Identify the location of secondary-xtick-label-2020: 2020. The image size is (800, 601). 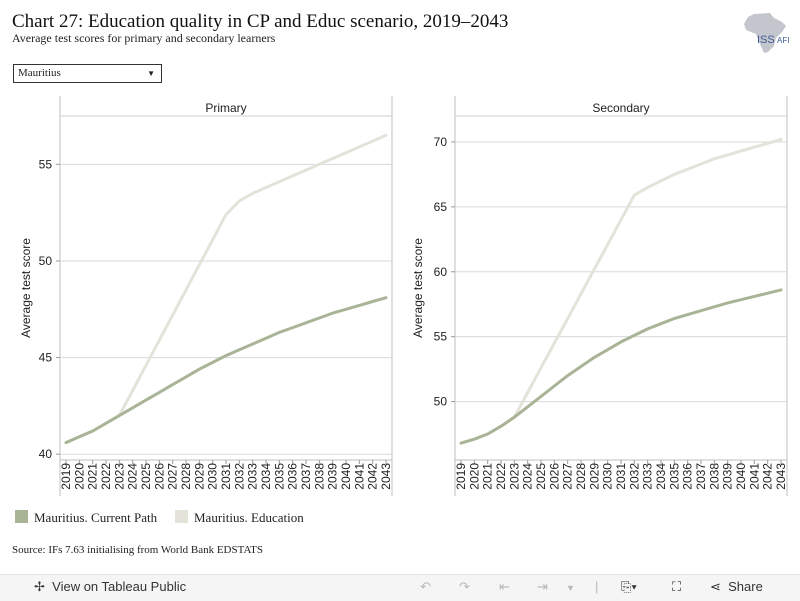
(474, 476).